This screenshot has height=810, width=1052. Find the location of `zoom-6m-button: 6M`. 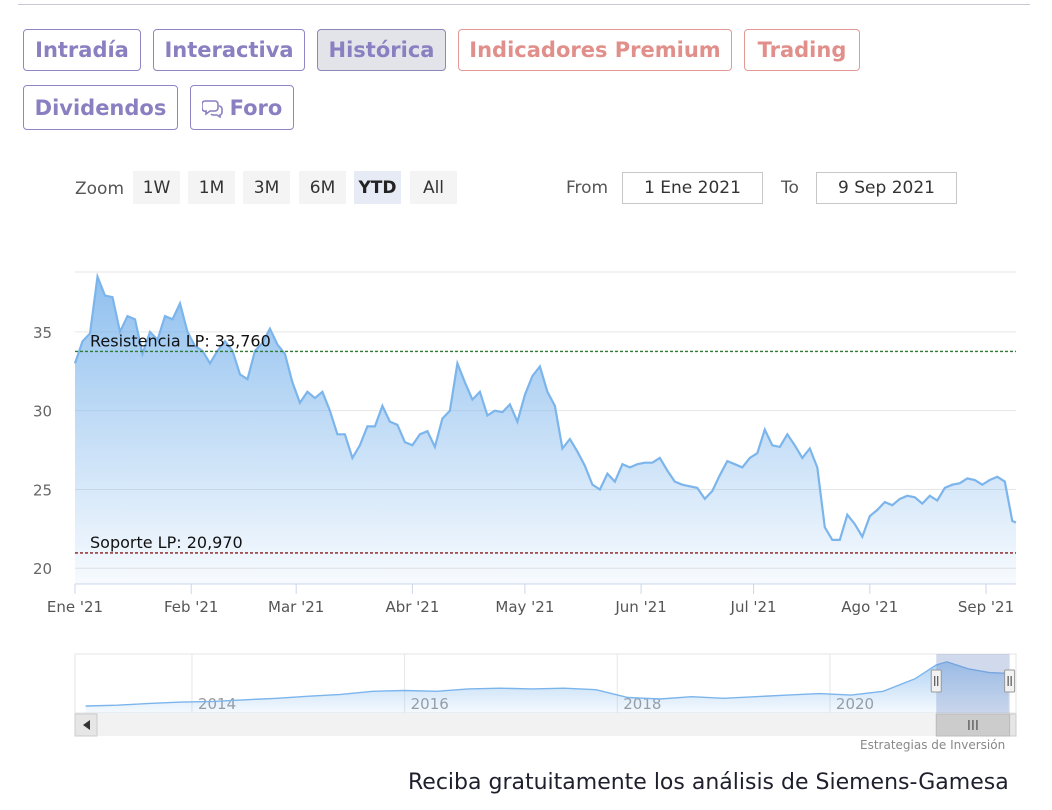

zoom-6m-button: 6M is located at coordinates (322, 187).